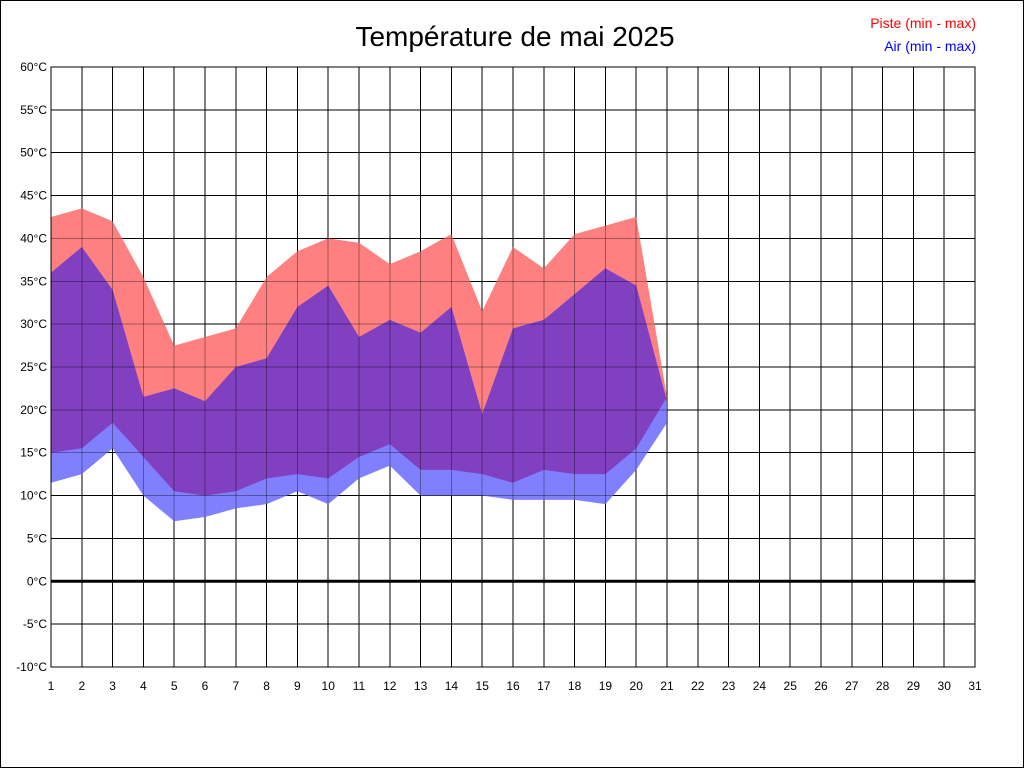  Describe the element at coordinates (112, 686) in the screenshot. I see `x-tick-label: 3` at that location.